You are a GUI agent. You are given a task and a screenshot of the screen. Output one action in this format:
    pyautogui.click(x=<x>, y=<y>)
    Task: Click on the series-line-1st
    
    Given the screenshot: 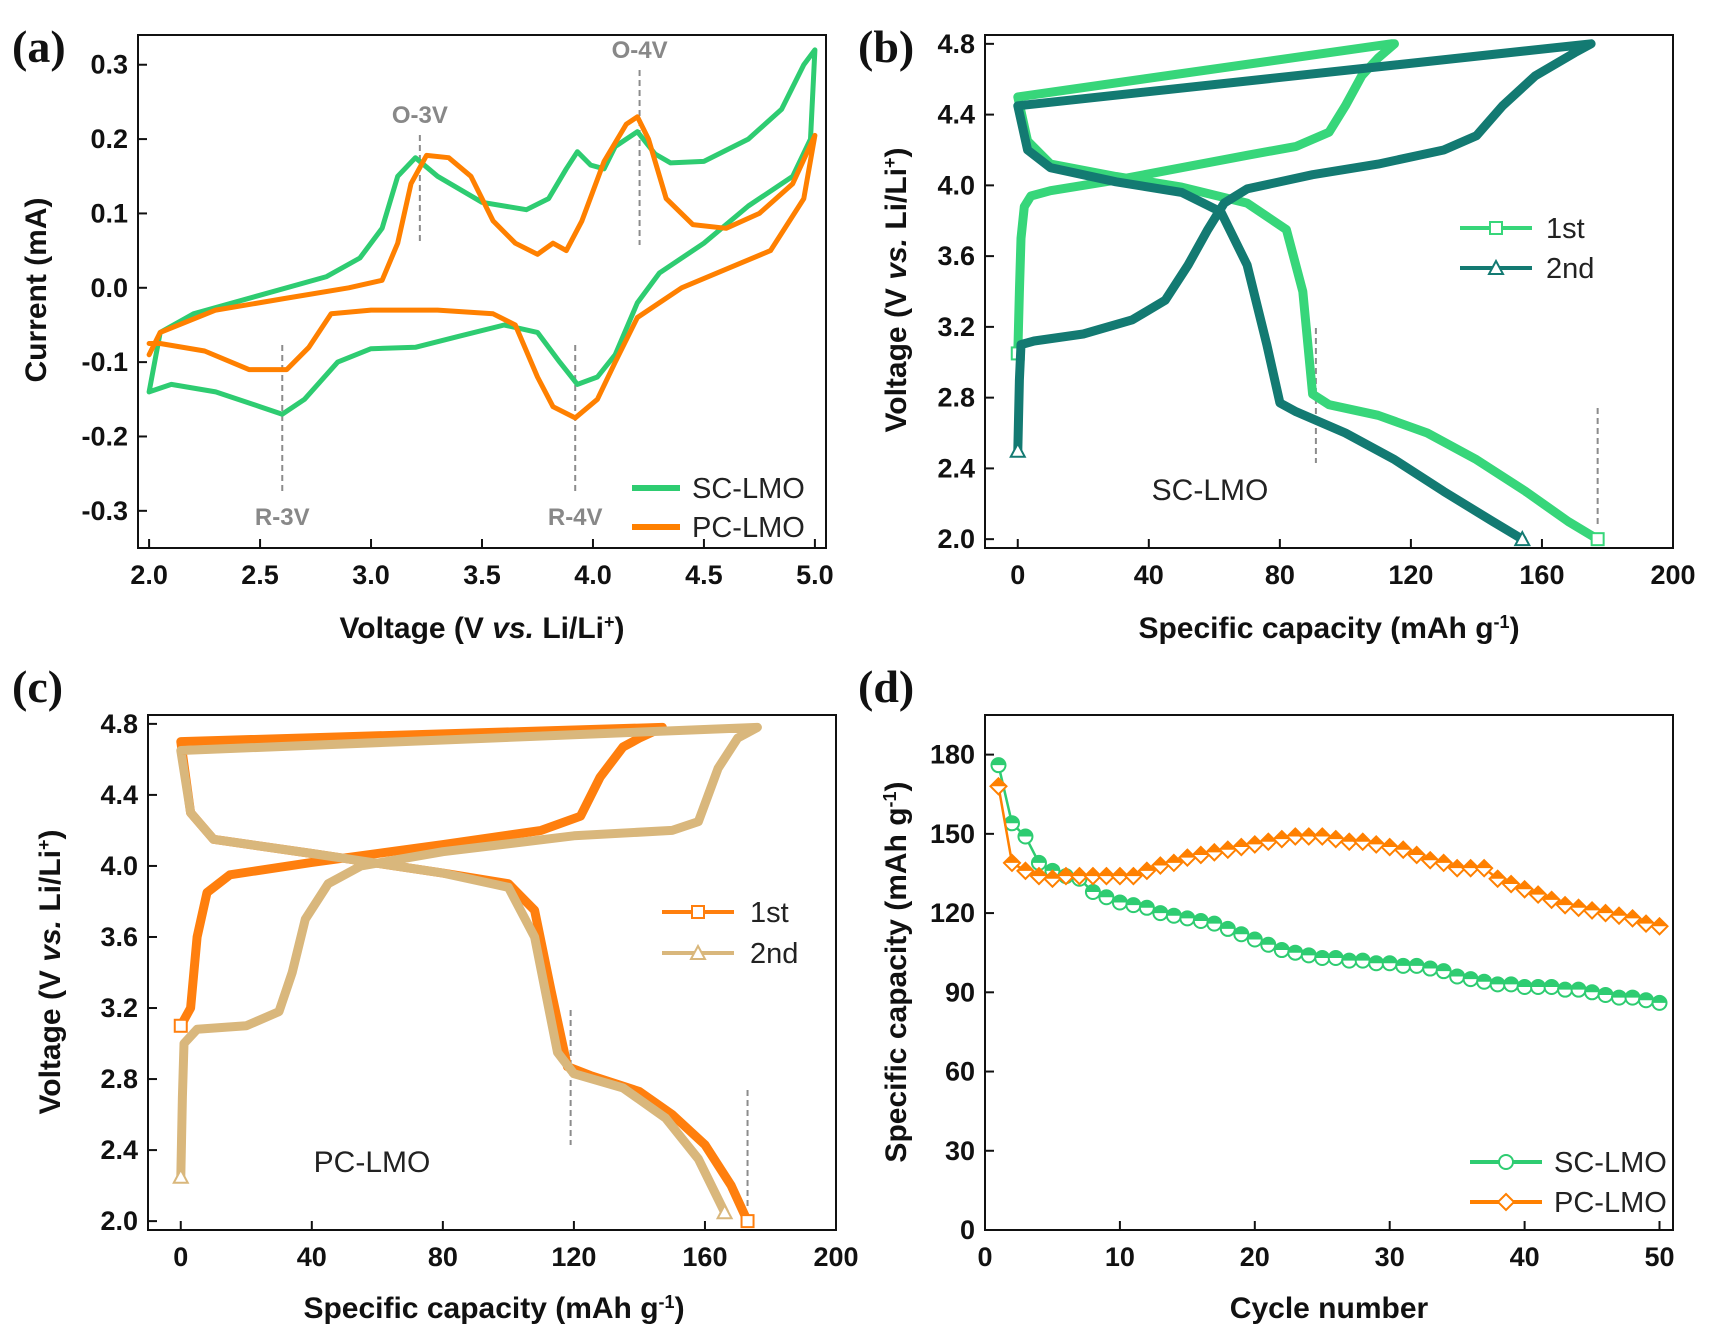 What is the action you would take?
    pyautogui.click(x=1308, y=291)
    